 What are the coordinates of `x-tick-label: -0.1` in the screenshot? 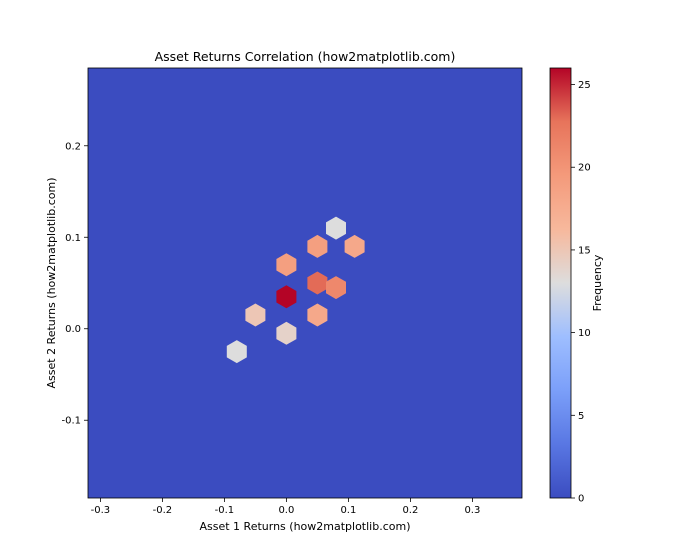 It's located at (225, 510).